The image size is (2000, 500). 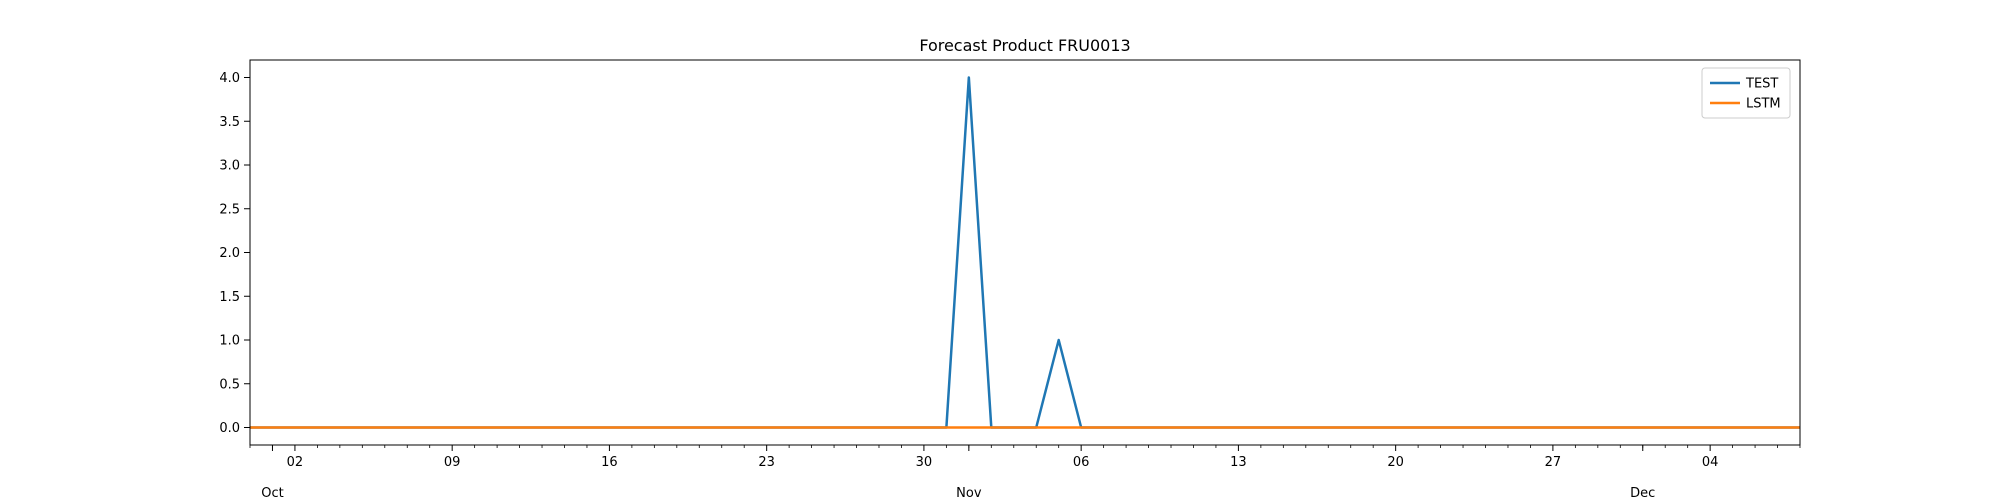 What do you see at coordinates (229, 297) in the screenshot?
I see `y-tick-label: 1.5` at bounding box center [229, 297].